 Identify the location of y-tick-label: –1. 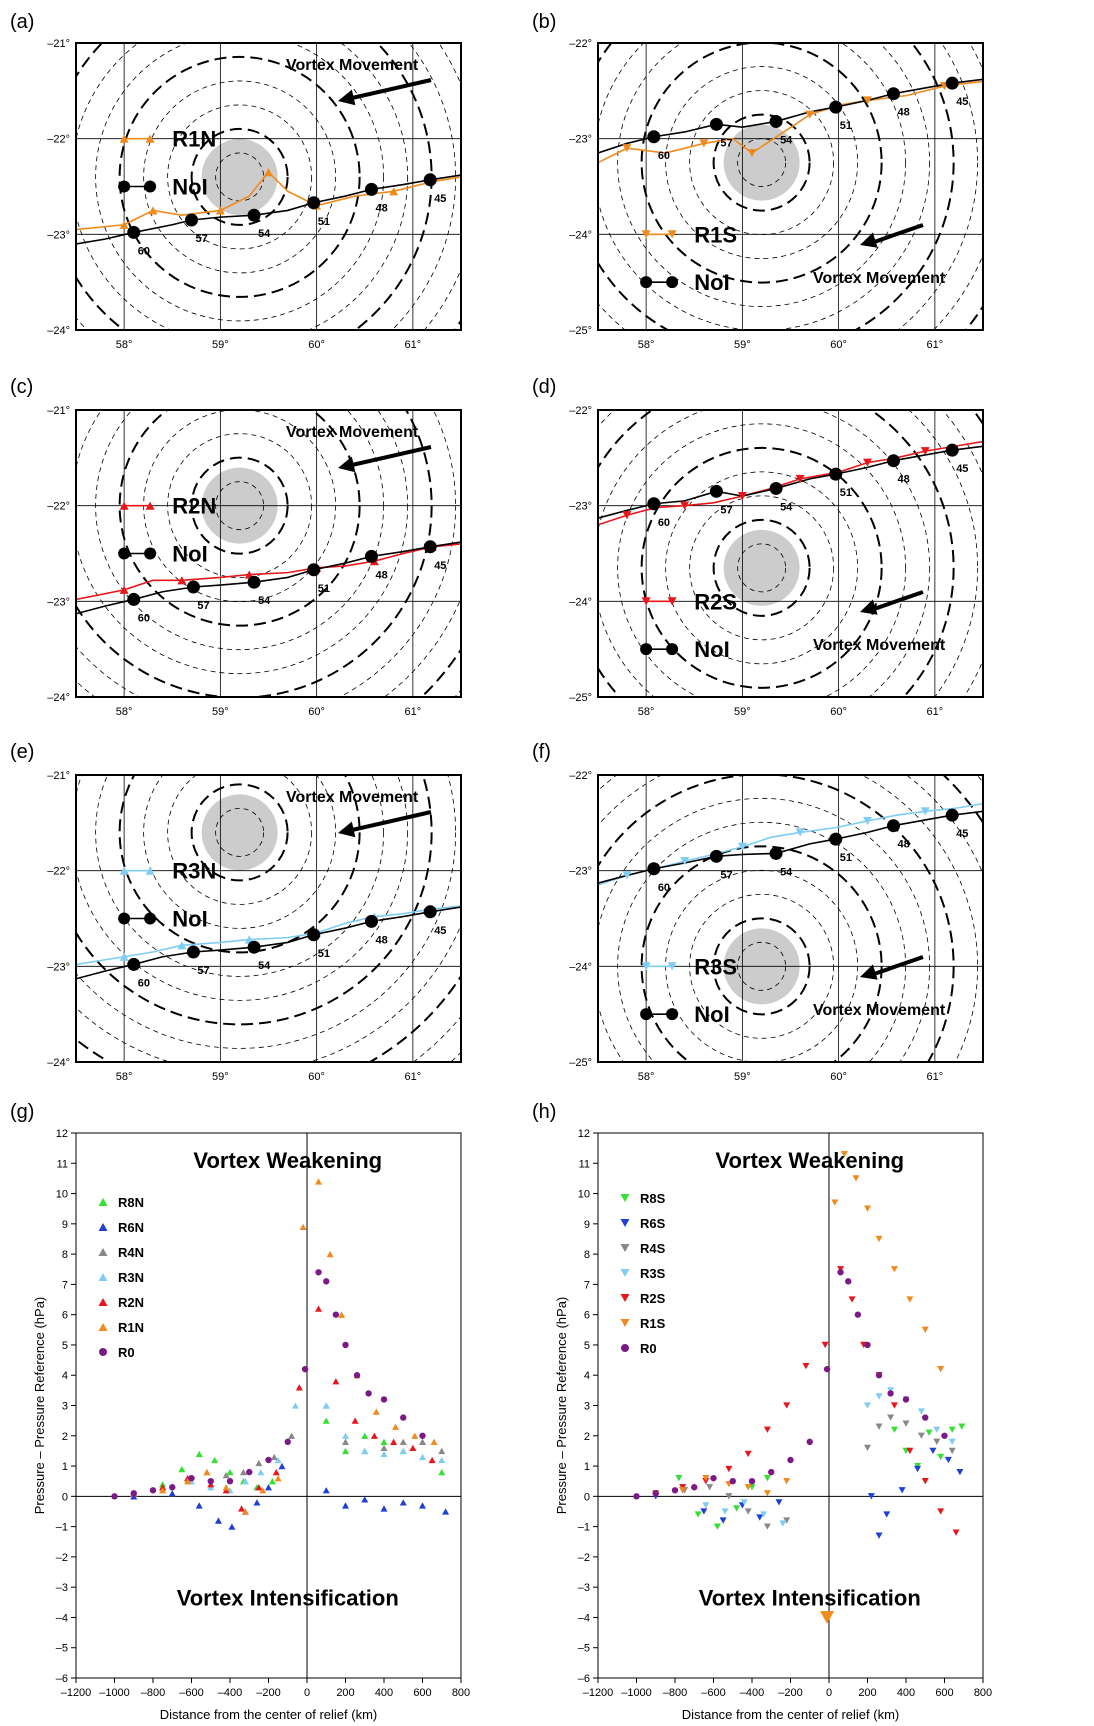
(62, 1528).